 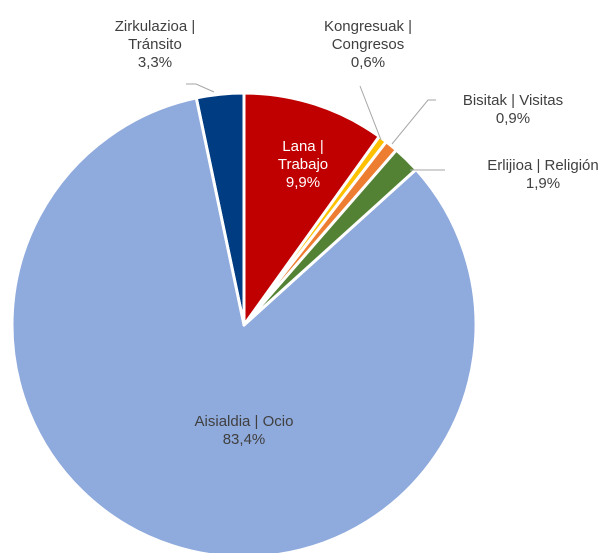 I want to click on value-label: 1,9%, so click(x=543, y=183).